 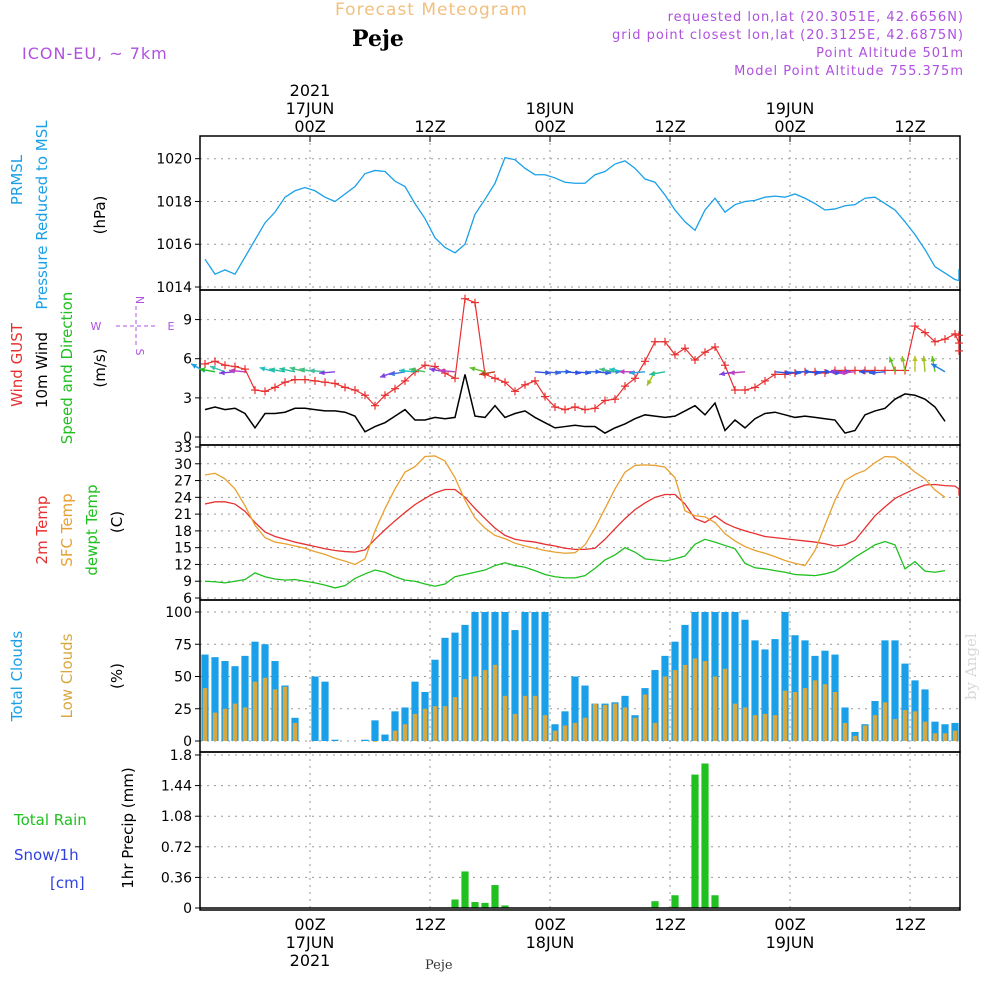 I want to click on pressure-ytick-label: 1020, so click(x=174, y=160).